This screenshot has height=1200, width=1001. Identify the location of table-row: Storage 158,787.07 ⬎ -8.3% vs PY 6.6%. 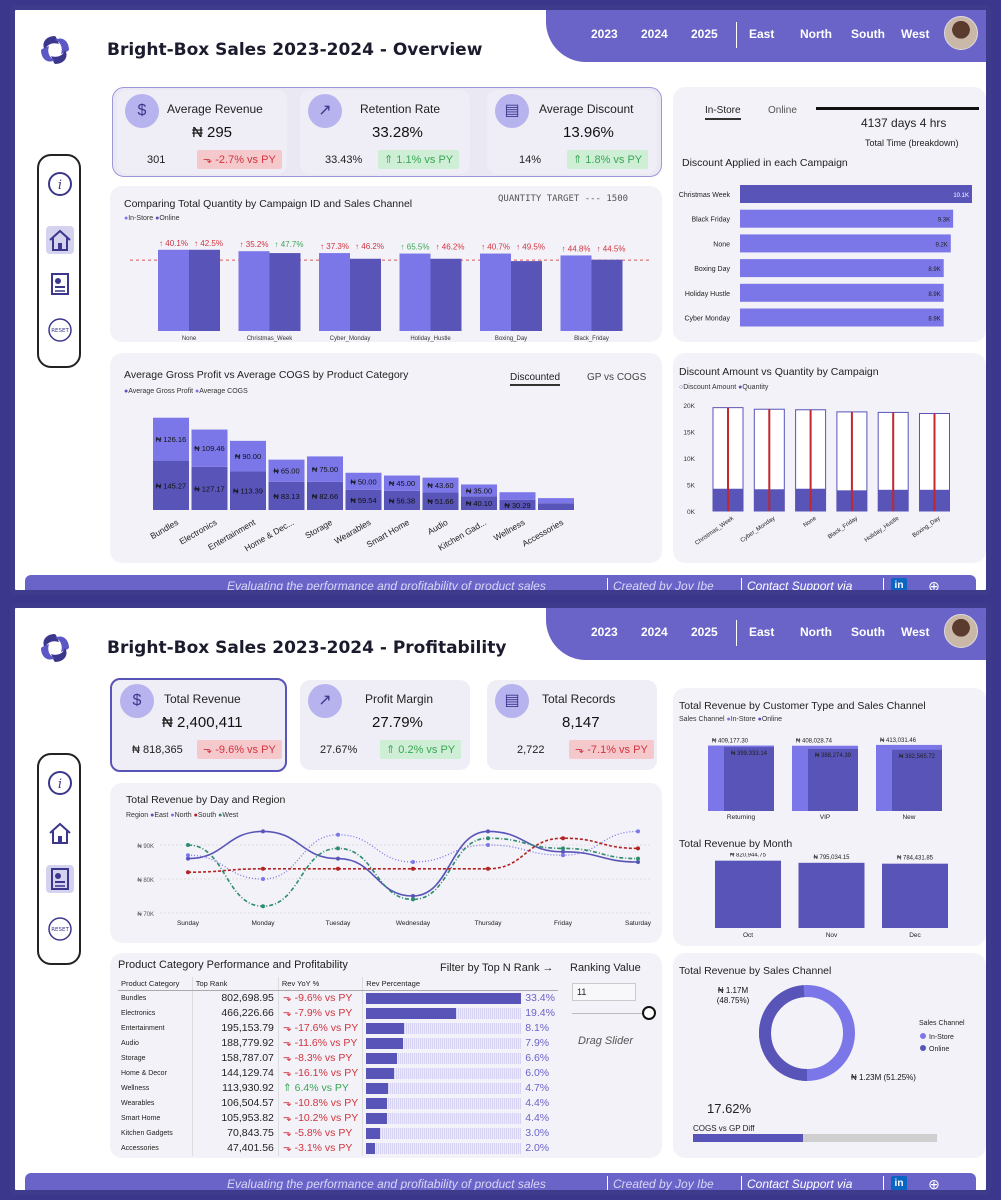
(338, 1058).